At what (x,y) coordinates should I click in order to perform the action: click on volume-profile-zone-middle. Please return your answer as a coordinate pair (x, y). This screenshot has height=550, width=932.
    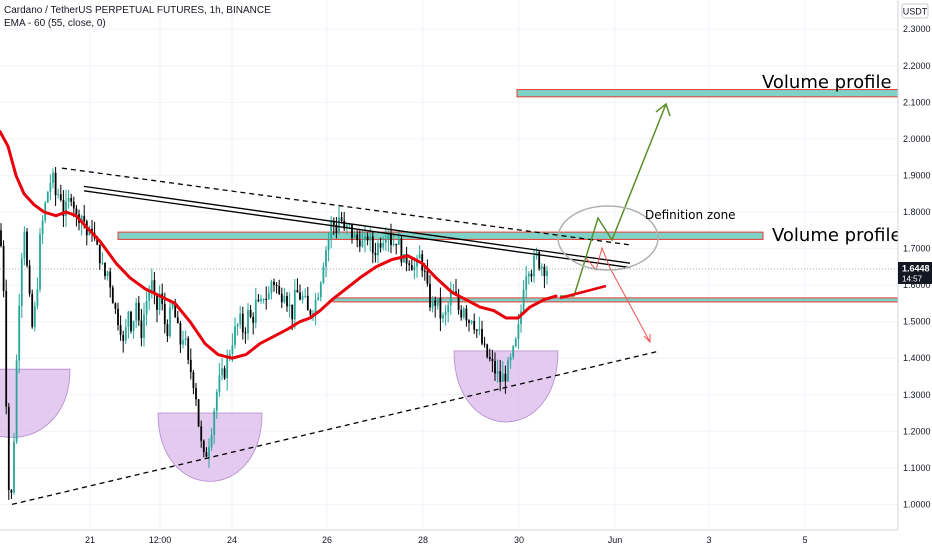
    Looking at the image, I should click on (440, 235).